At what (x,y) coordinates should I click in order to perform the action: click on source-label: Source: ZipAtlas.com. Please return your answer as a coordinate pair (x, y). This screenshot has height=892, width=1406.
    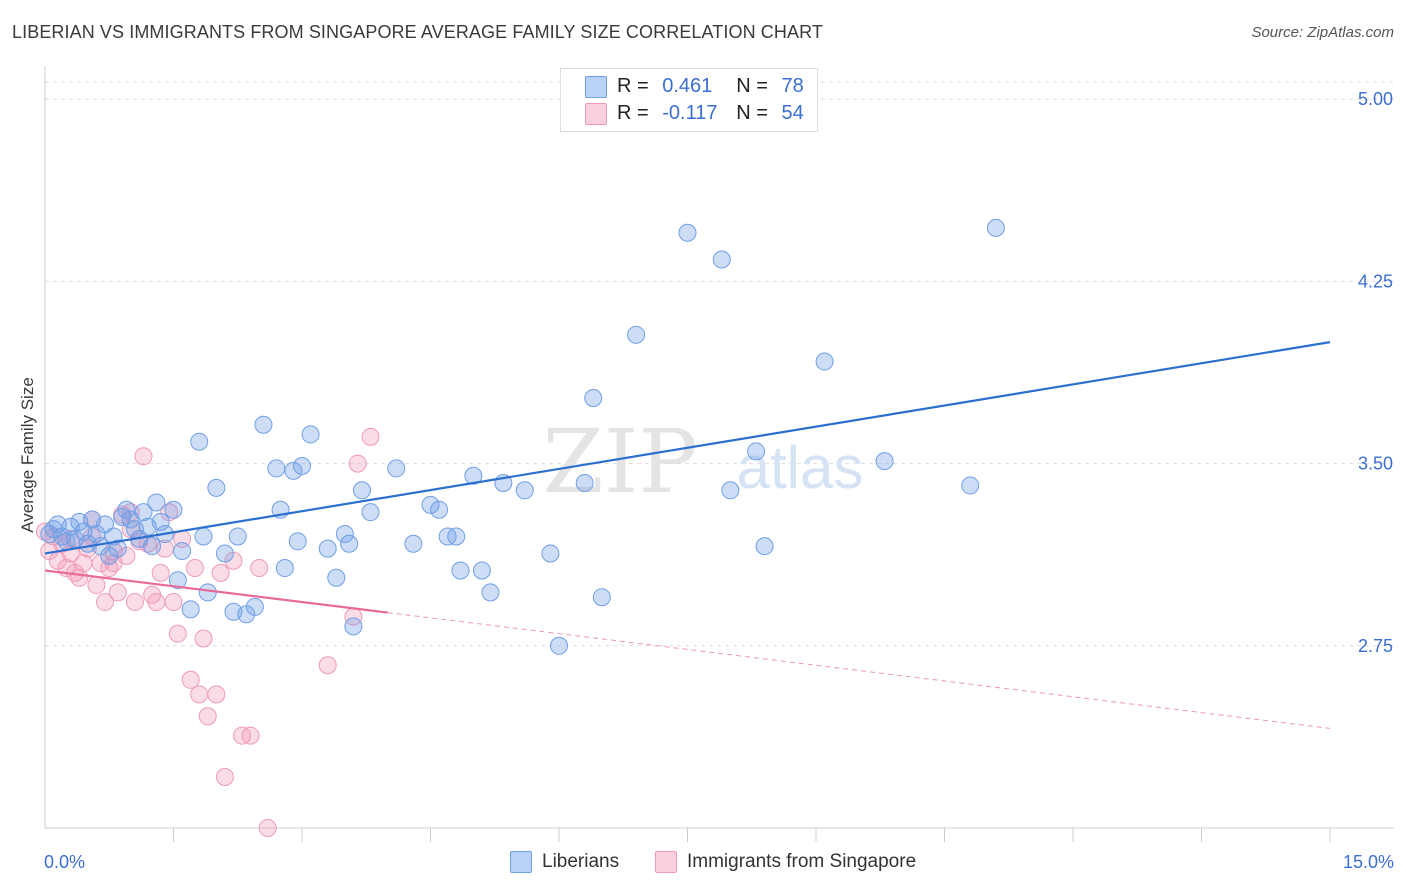
    Looking at the image, I should click on (1322, 32).